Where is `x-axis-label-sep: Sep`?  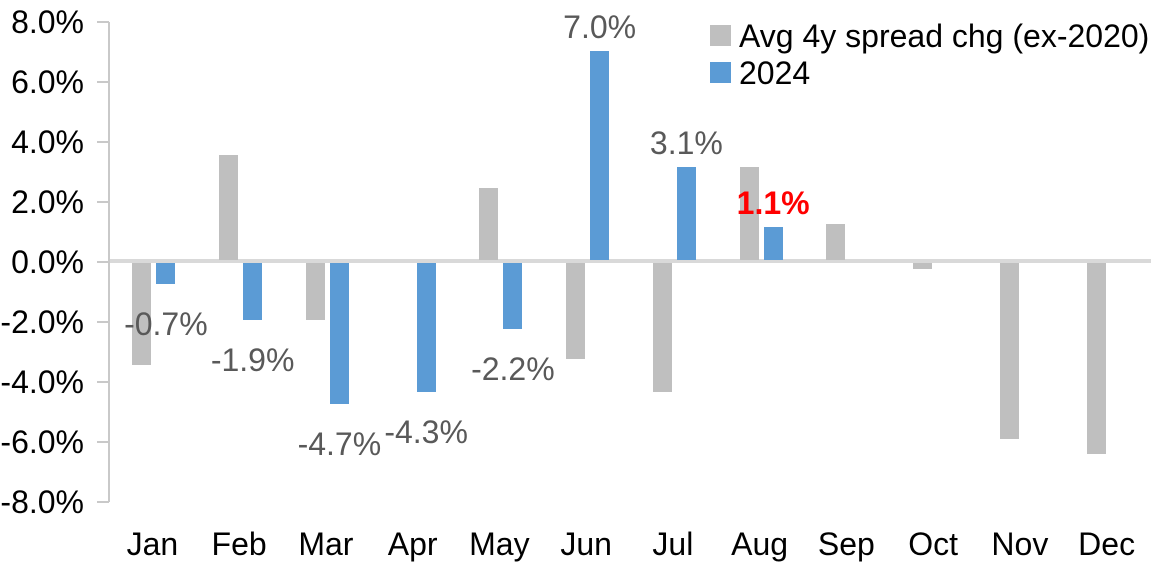
x-axis-label-sep: Sep is located at coordinates (846, 544).